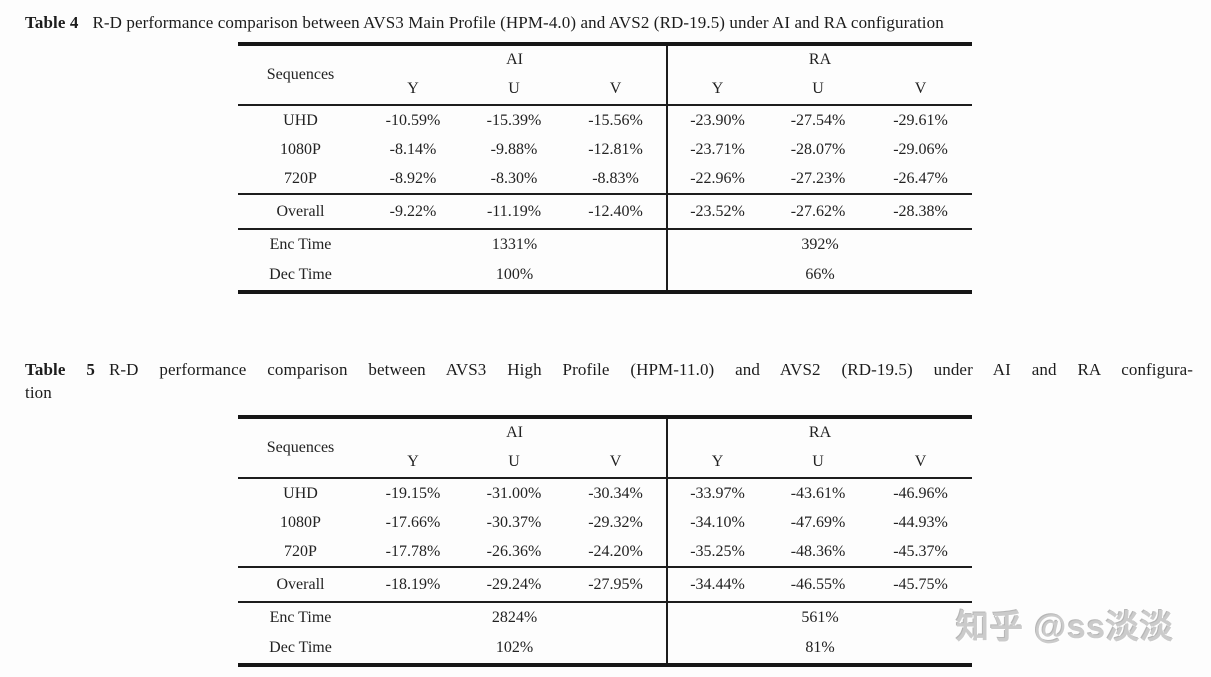 This screenshot has width=1211, height=677. What do you see at coordinates (413, 493) in the screenshot?
I see `cell: -19.15%` at bounding box center [413, 493].